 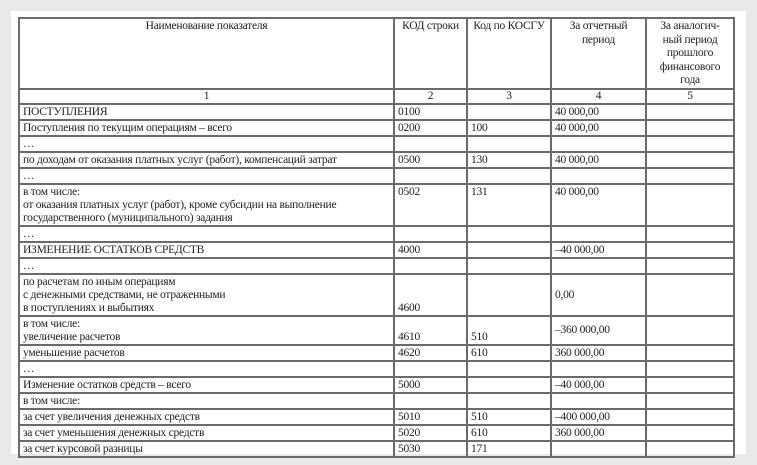 I want to click on table-row: ИЗМЕНЕНИЕ ОСТАТКОВ СРЕДСТВ 4000 –40 000,00, so click(x=376, y=249).